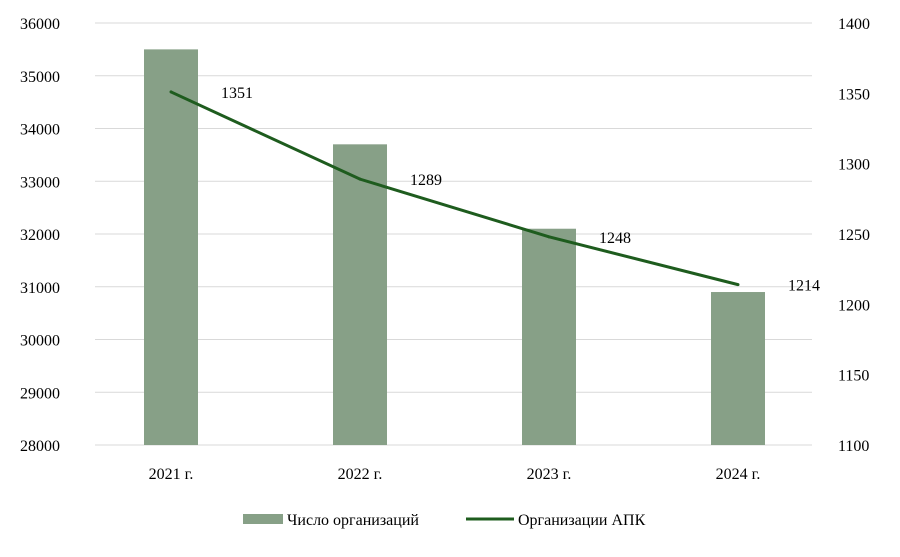 Image resolution: width=900 pixels, height=557 pixels. I want to click on legend-label-bars: Число организаций, so click(353, 520).